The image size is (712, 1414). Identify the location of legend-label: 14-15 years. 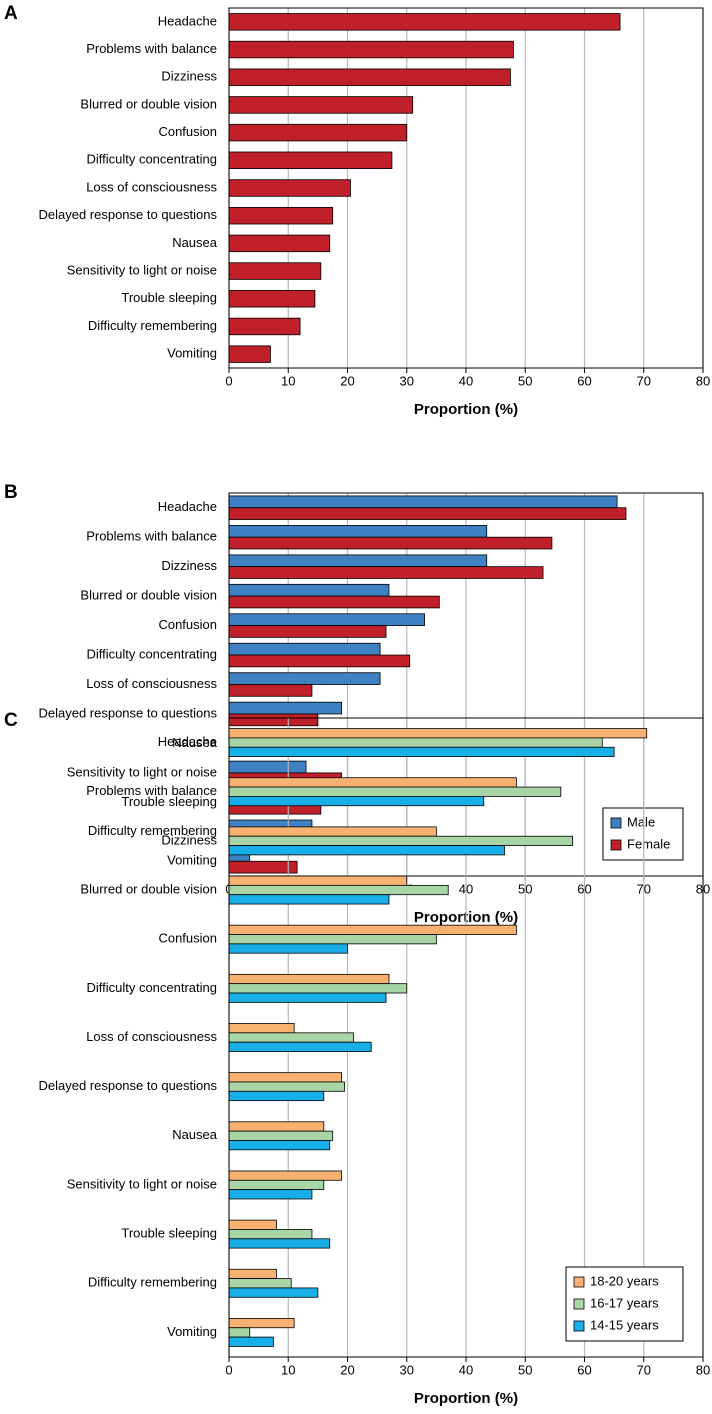
(624, 1324).